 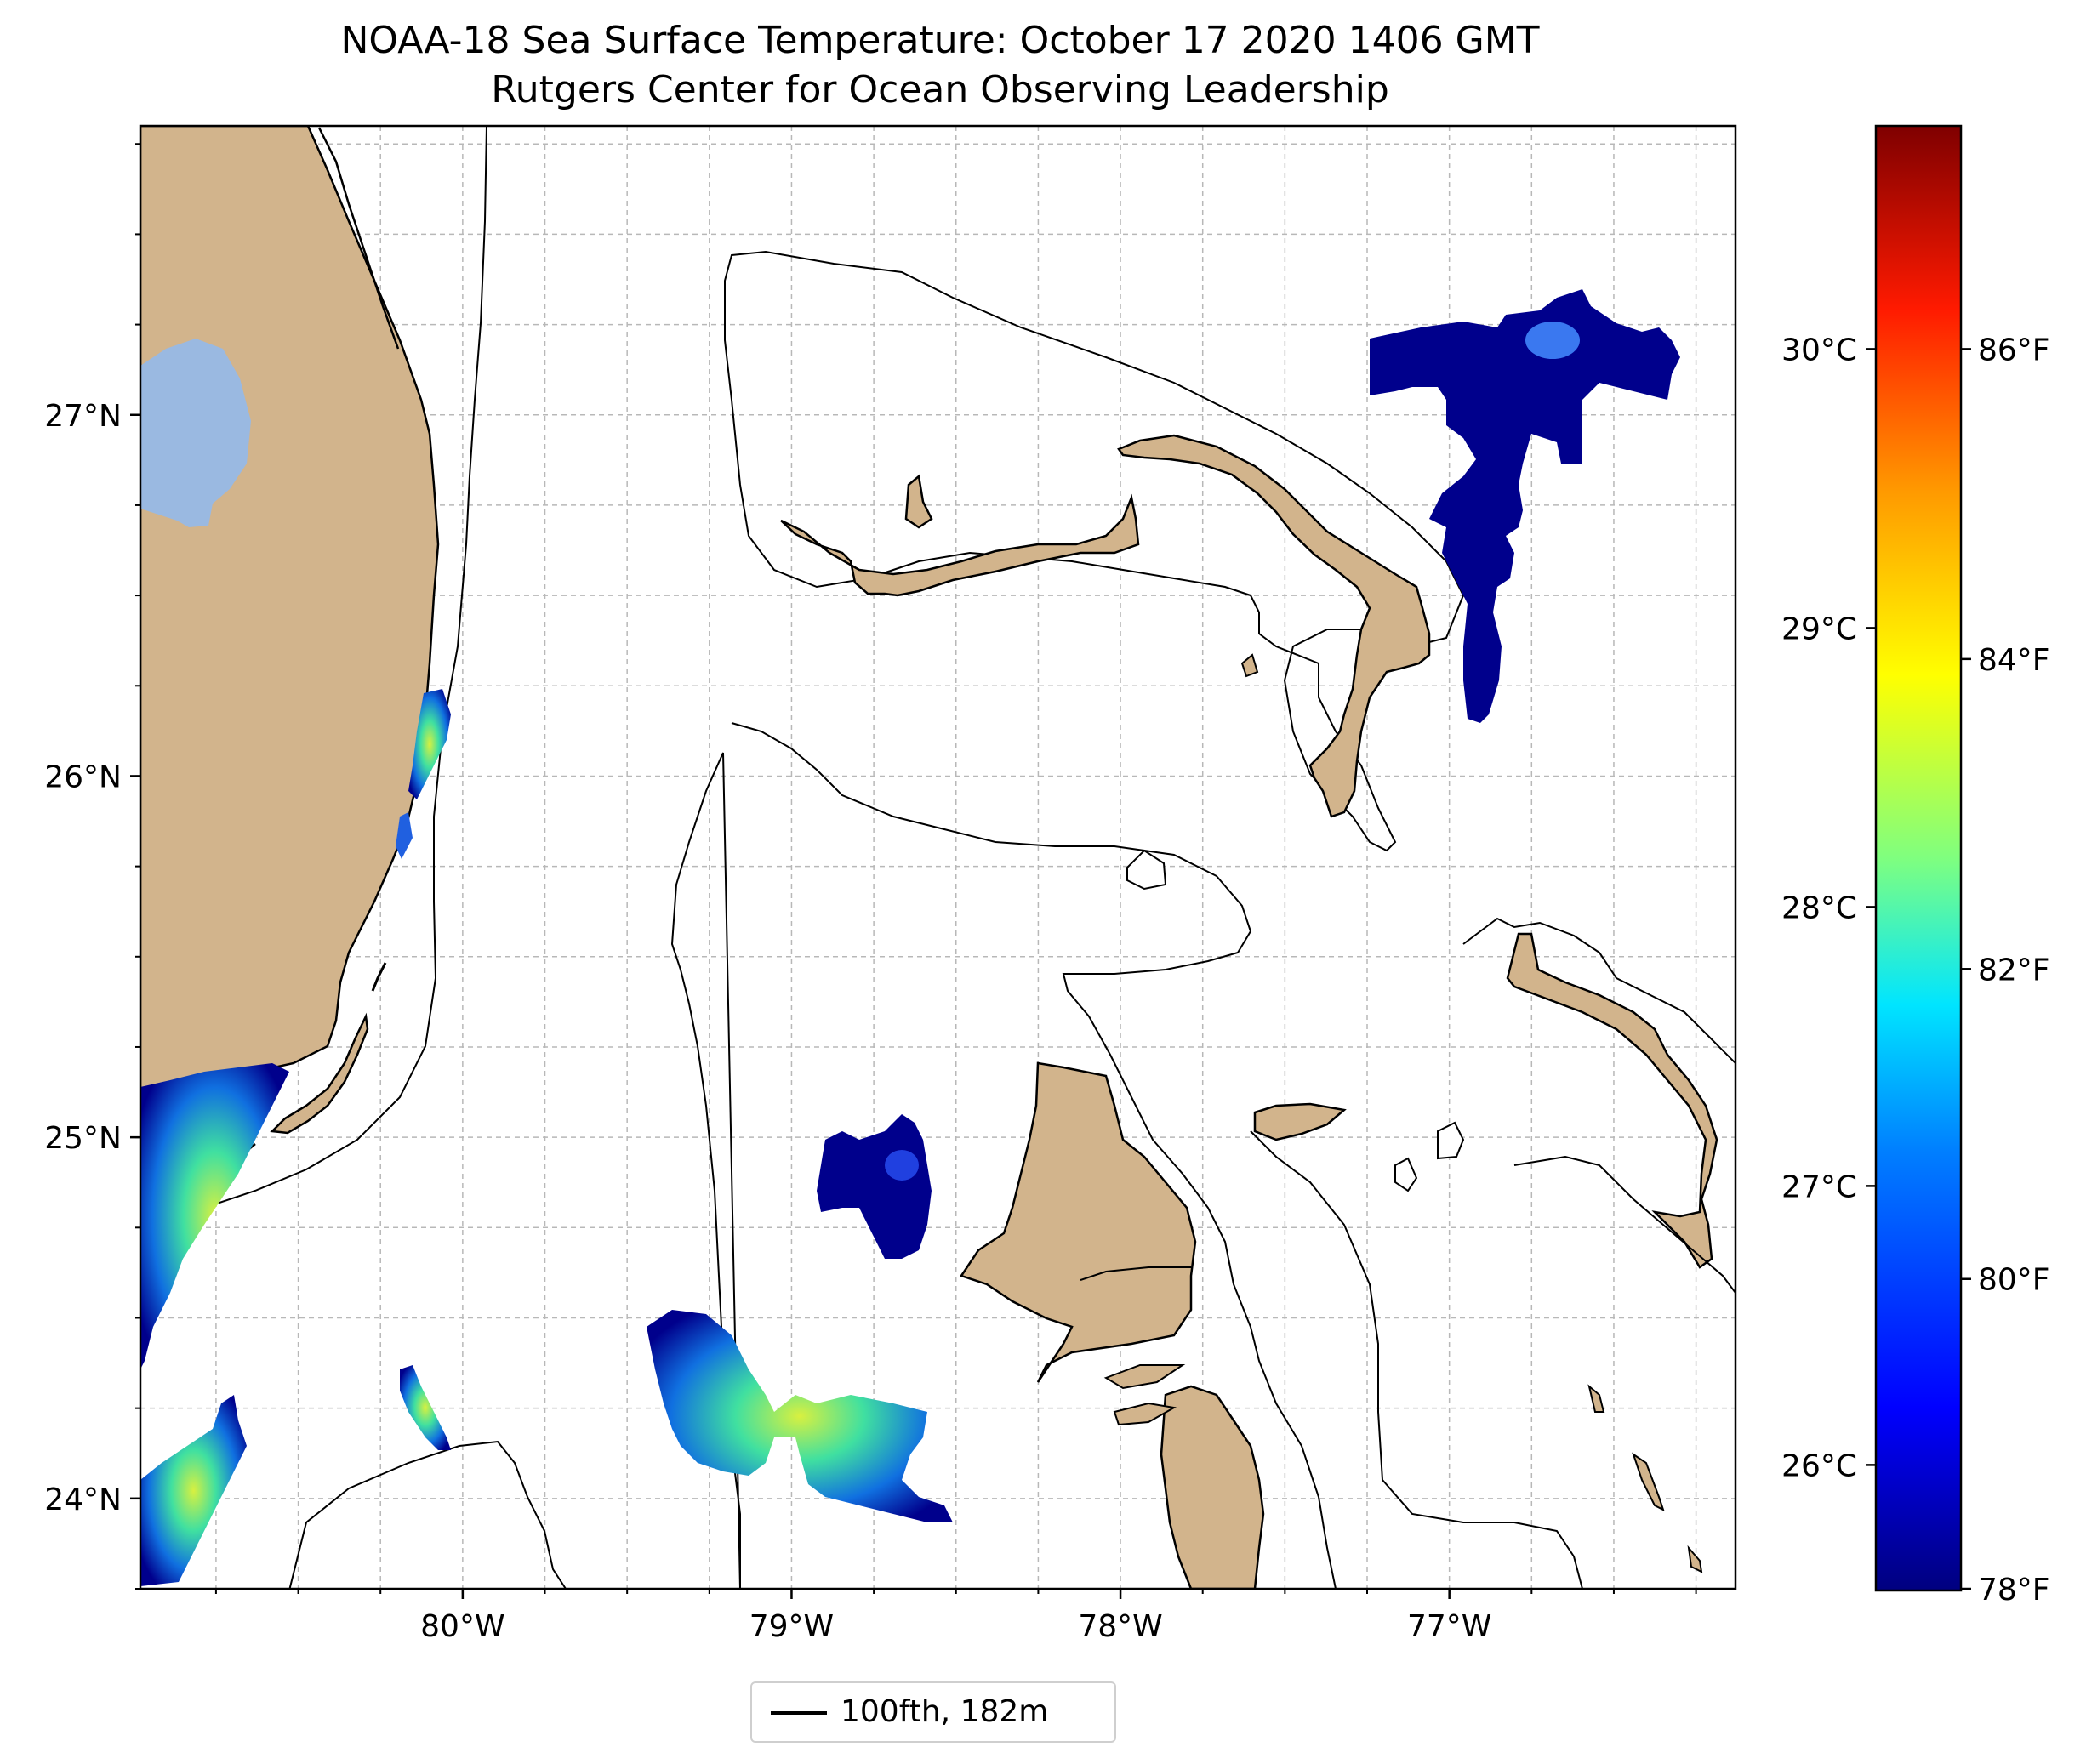 I want to click on isobath-florida-shelf, so click(x=313, y=682).